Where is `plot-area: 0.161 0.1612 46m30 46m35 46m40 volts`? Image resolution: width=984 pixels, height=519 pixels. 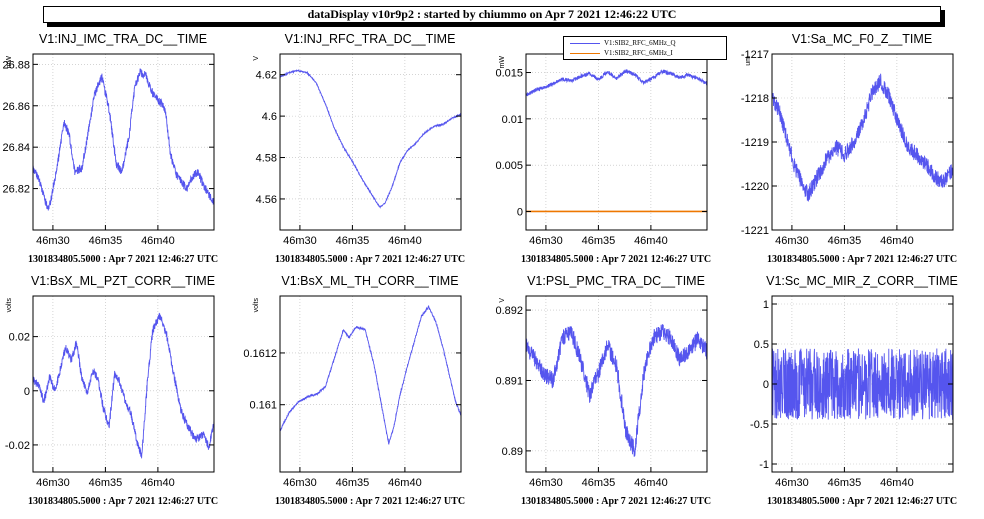 plot-area: 0.161 0.1612 46m30 46m35 46m40 volts is located at coordinates (352, 392).